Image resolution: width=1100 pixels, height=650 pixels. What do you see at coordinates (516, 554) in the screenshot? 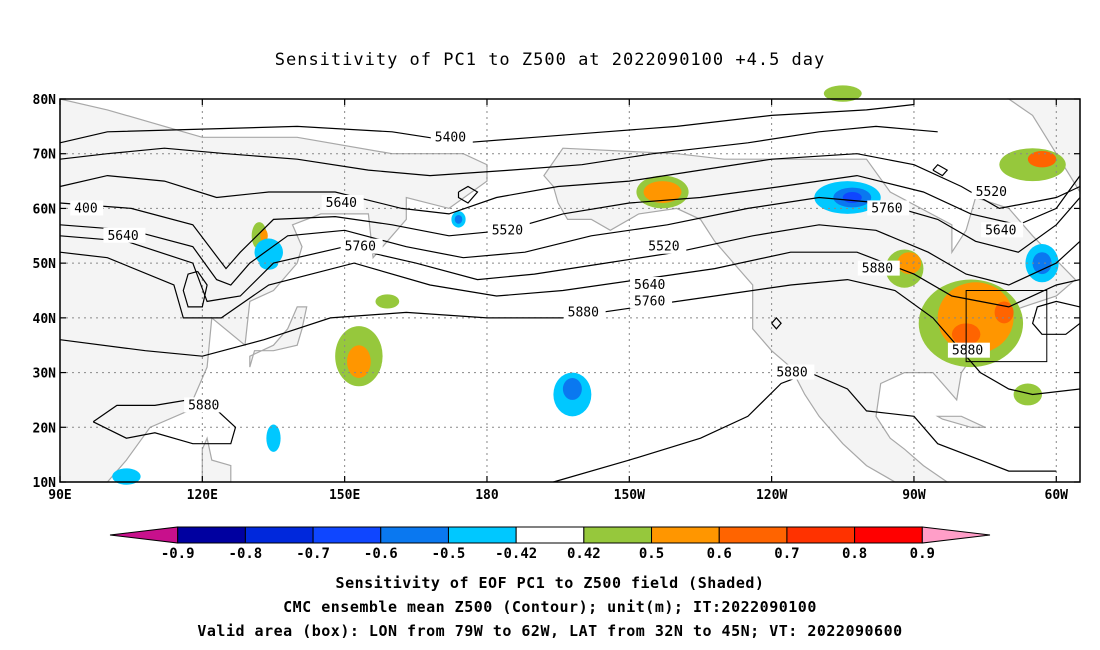
I see `colorbar-label-5: -0.42` at bounding box center [516, 554].